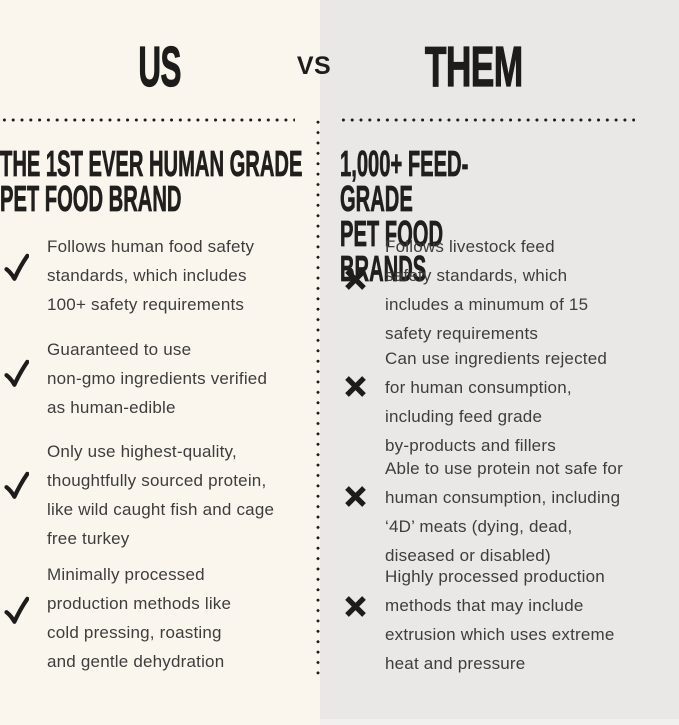  Describe the element at coordinates (314, 66) in the screenshot. I see `vs-label: VS` at that location.